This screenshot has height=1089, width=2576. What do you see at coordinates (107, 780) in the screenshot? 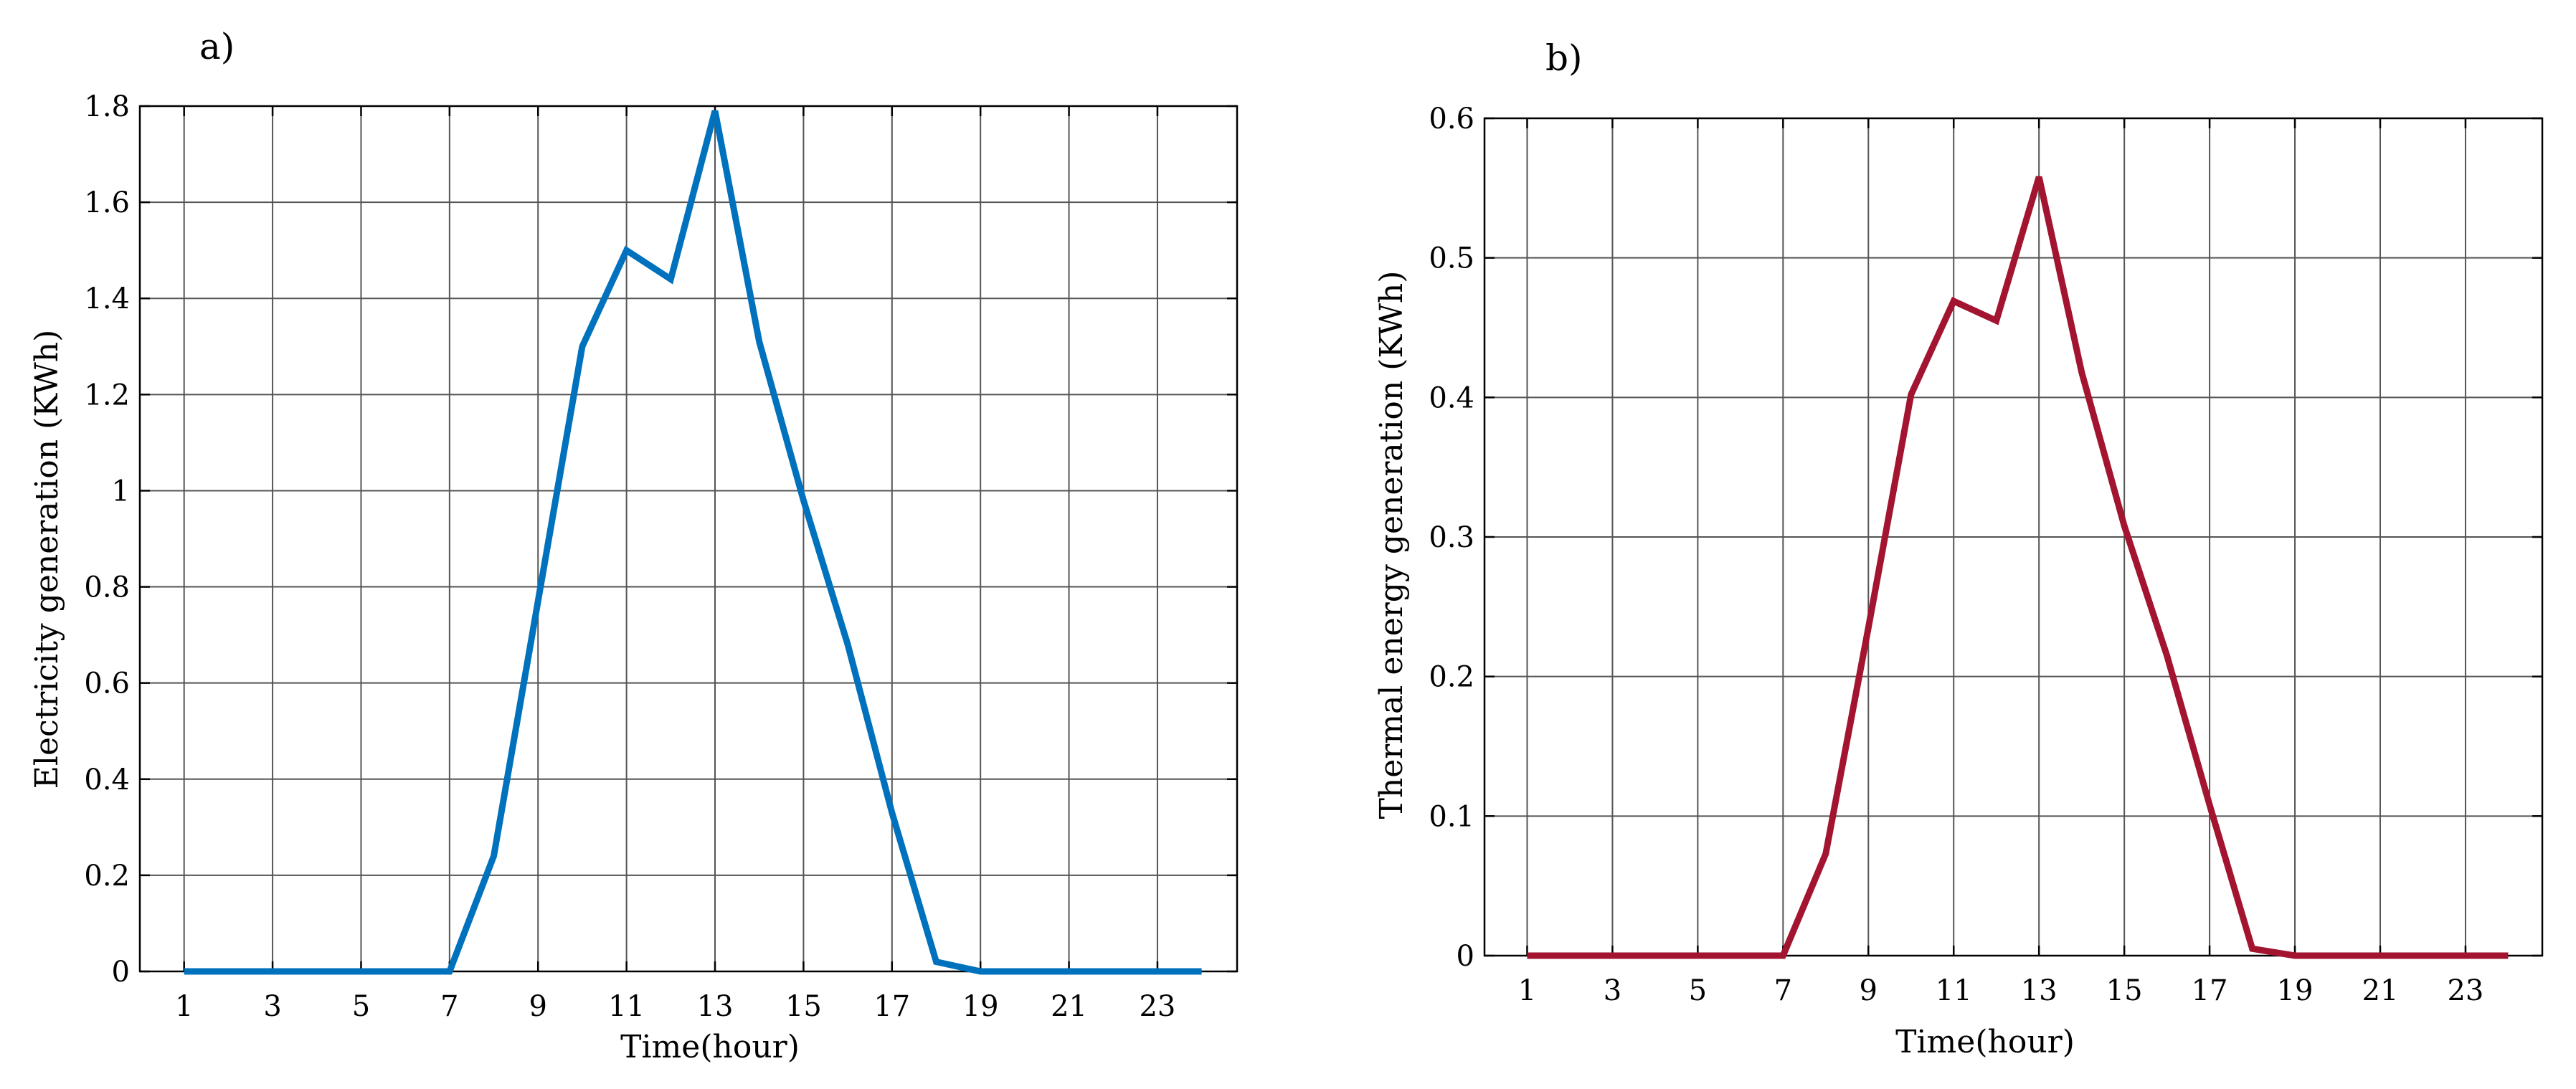
I see `panel-a-y-tick-label: 0.4` at bounding box center [107, 780].